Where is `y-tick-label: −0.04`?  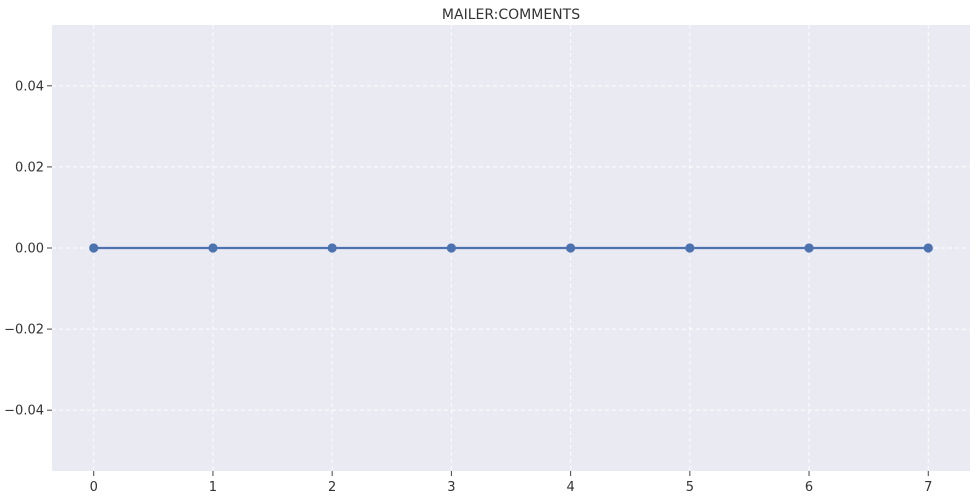 y-tick-label: −0.04 is located at coordinates (24, 411).